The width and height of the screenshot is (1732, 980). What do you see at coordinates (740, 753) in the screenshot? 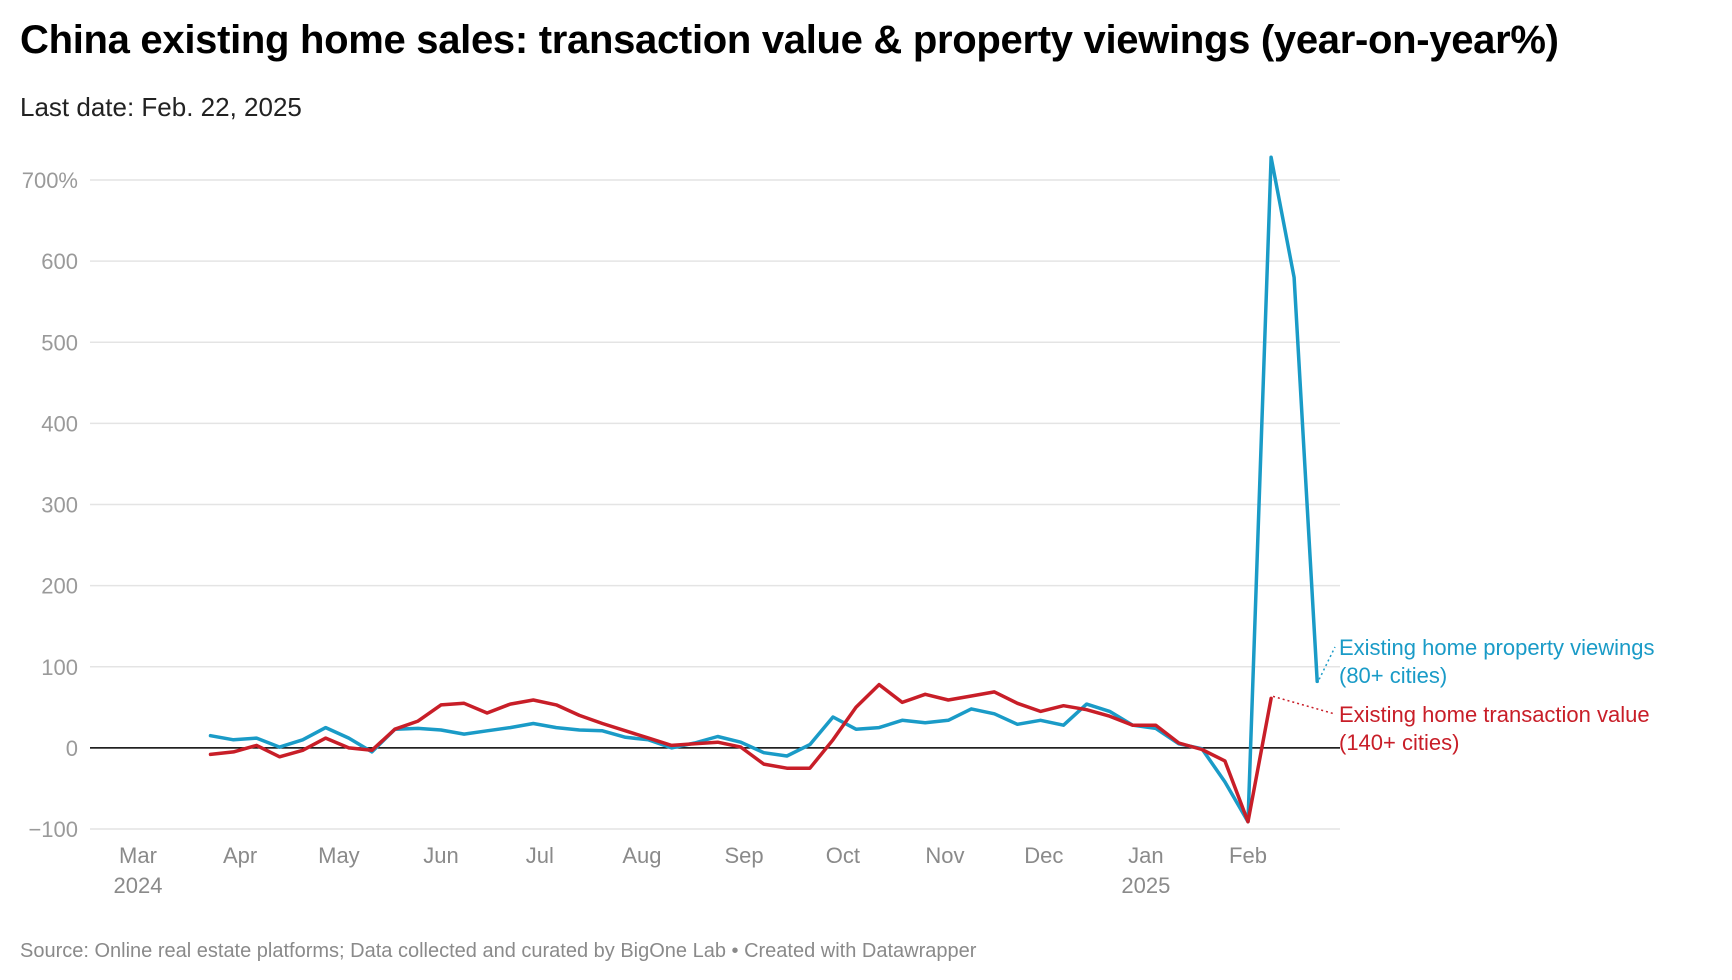
I see `transaction-series-line` at bounding box center [740, 753].